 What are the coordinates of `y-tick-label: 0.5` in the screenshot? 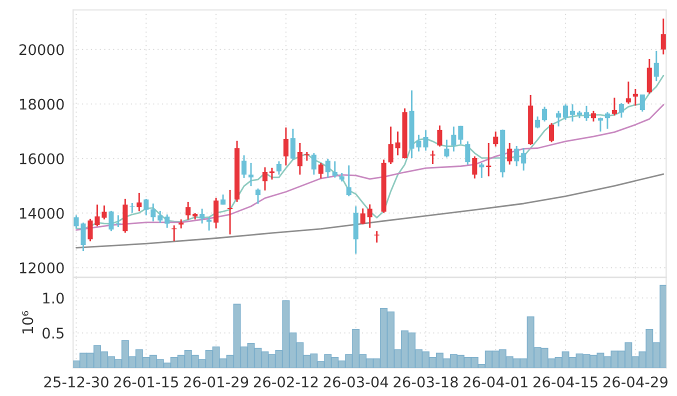 It's located at (53, 333).